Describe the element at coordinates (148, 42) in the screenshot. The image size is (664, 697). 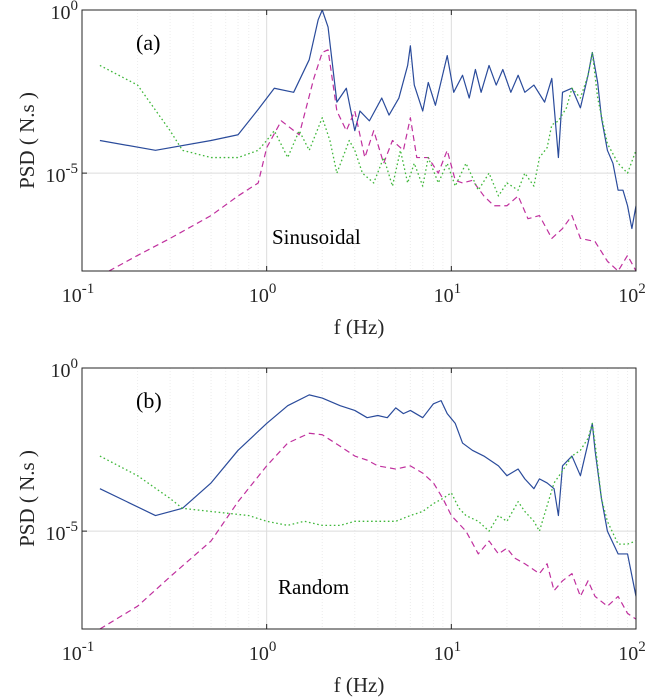
I see `panel-label: (a)` at that location.